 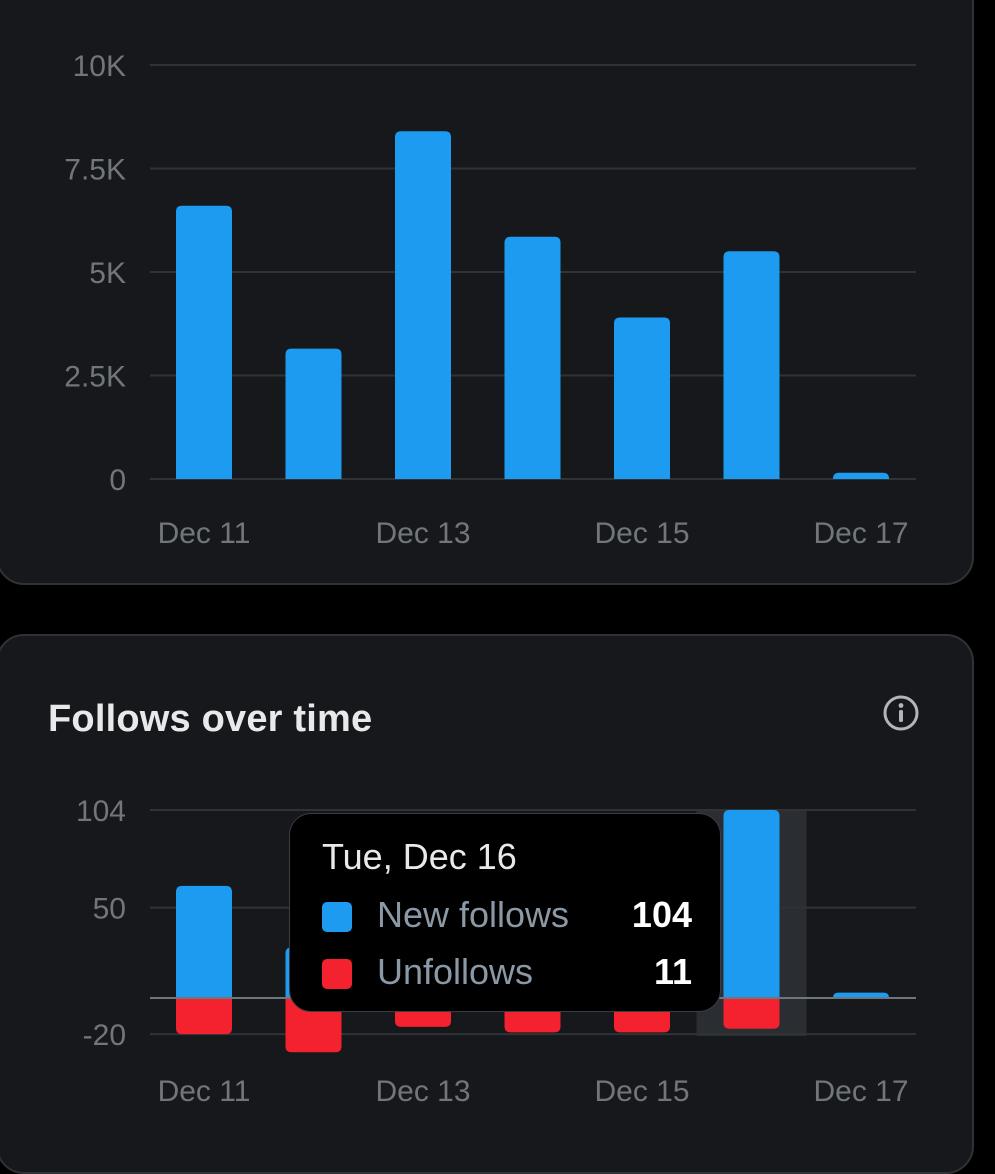 What do you see at coordinates (419, 856) in the screenshot?
I see `tooltip-date: Tue, Dec 16` at bounding box center [419, 856].